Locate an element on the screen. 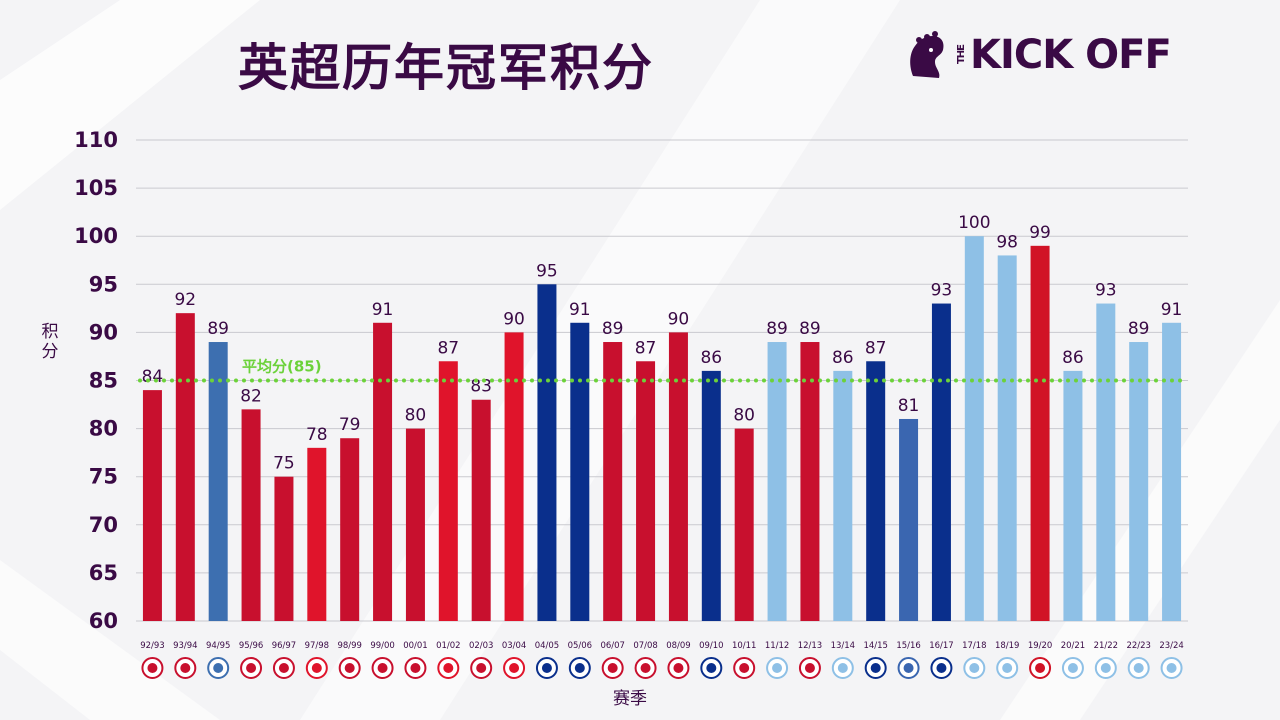  y-tick-label: 60 is located at coordinates (103, 621).